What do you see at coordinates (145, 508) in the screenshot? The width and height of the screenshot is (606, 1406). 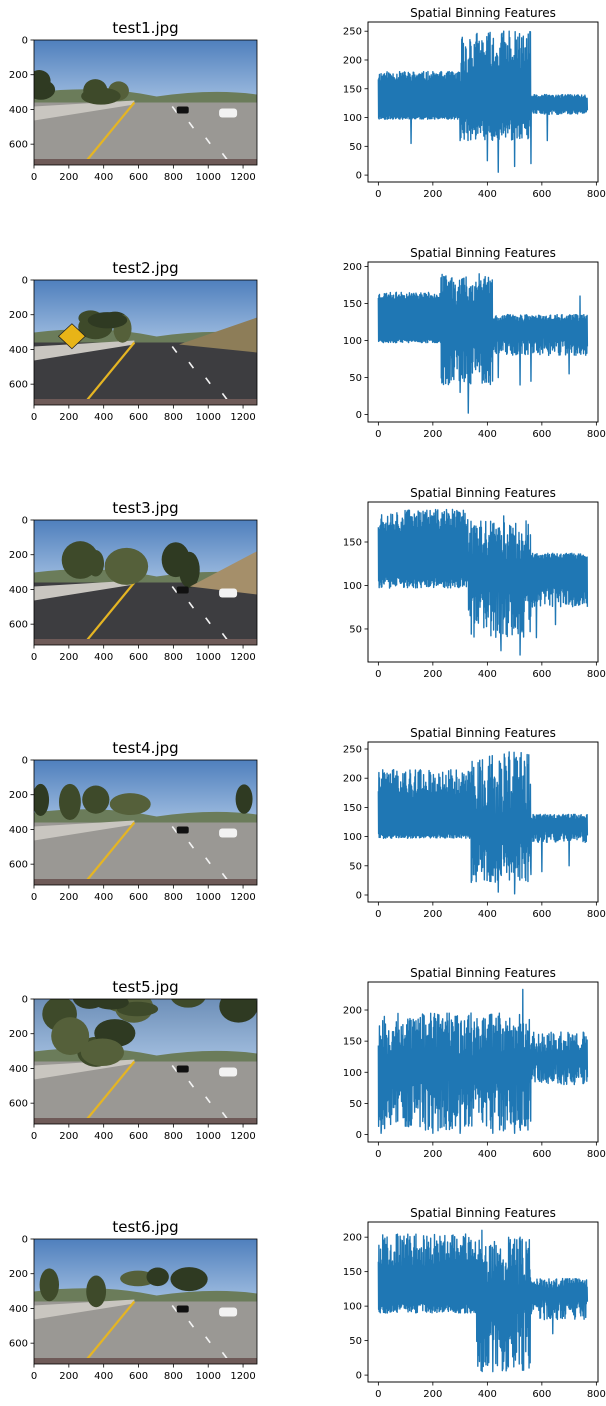 I see `image-title: test3.jpg` at bounding box center [145, 508].